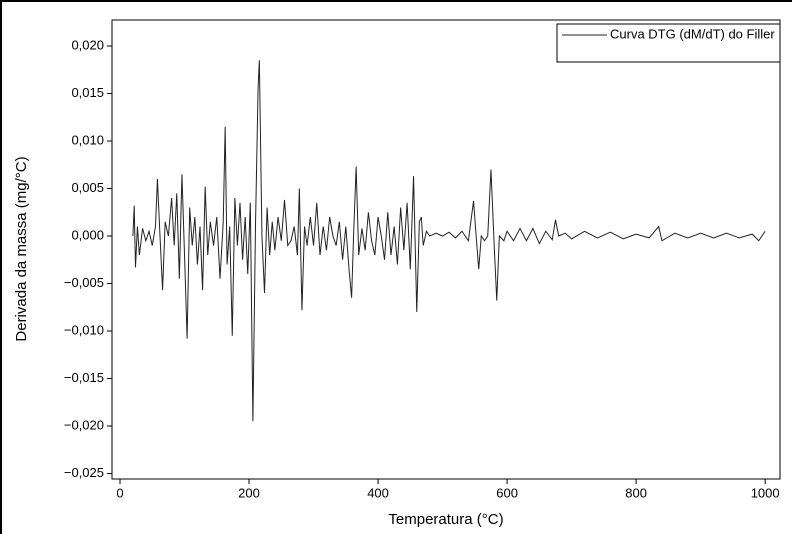  I want to click on x-tick-label: 0, so click(119, 492).